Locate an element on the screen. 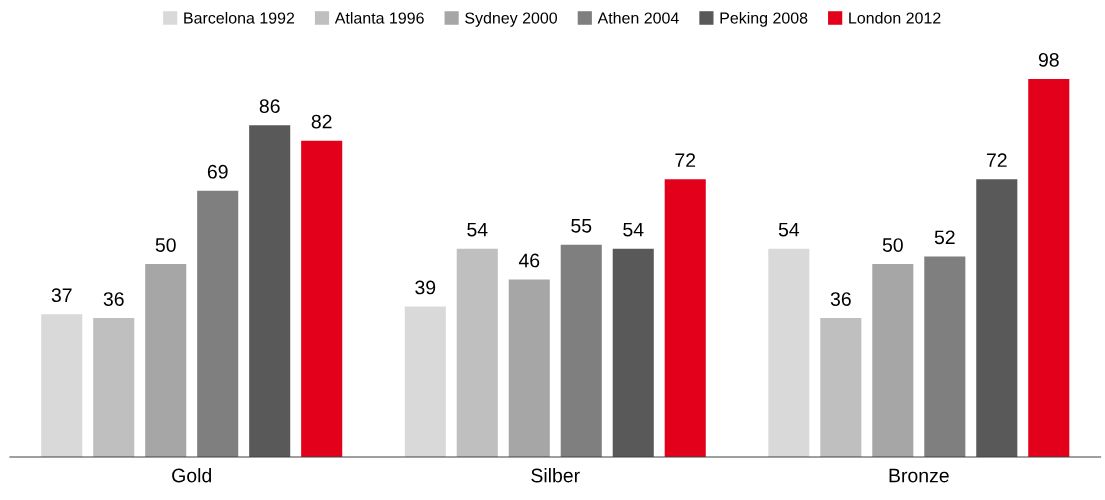  data-label: 46 is located at coordinates (529, 260).